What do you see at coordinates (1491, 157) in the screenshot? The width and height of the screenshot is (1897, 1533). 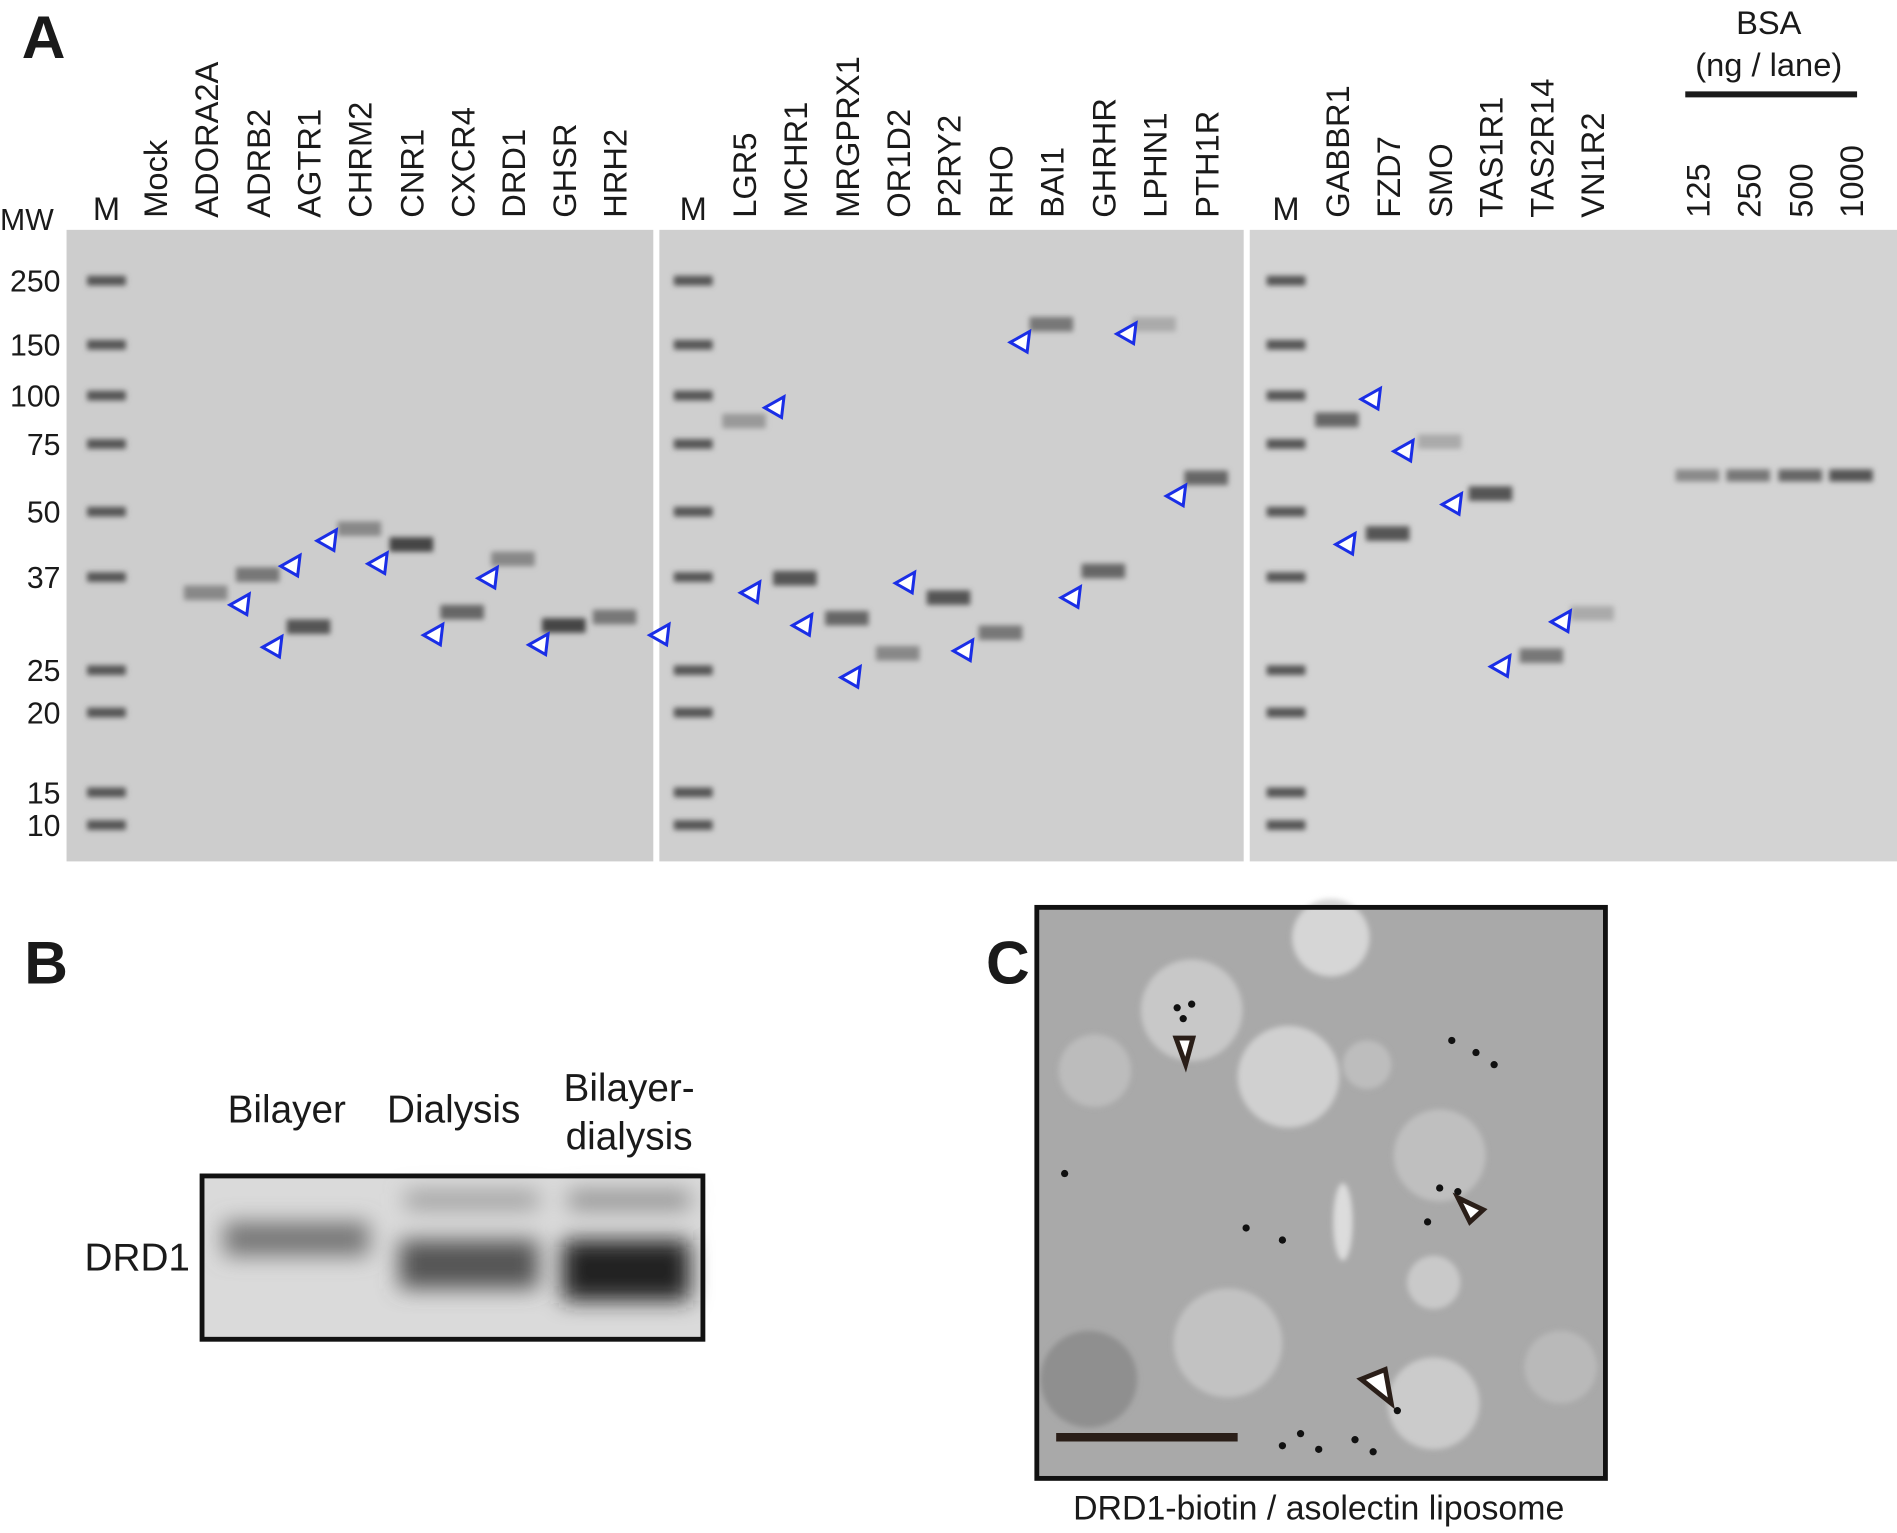 I see `lane-label: TAS1R1` at bounding box center [1491, 157].